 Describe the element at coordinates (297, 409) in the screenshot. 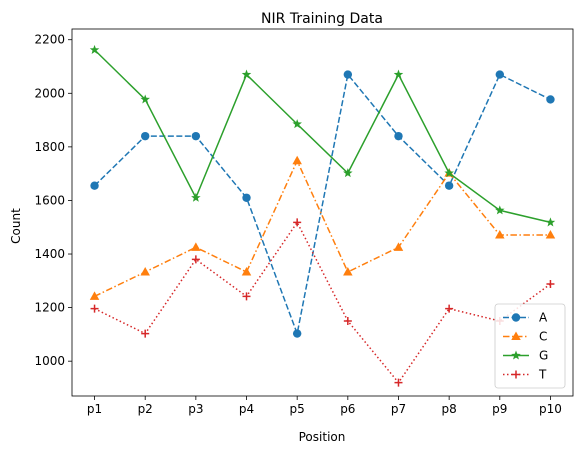

I see `x-tick-label: p5` at that location.